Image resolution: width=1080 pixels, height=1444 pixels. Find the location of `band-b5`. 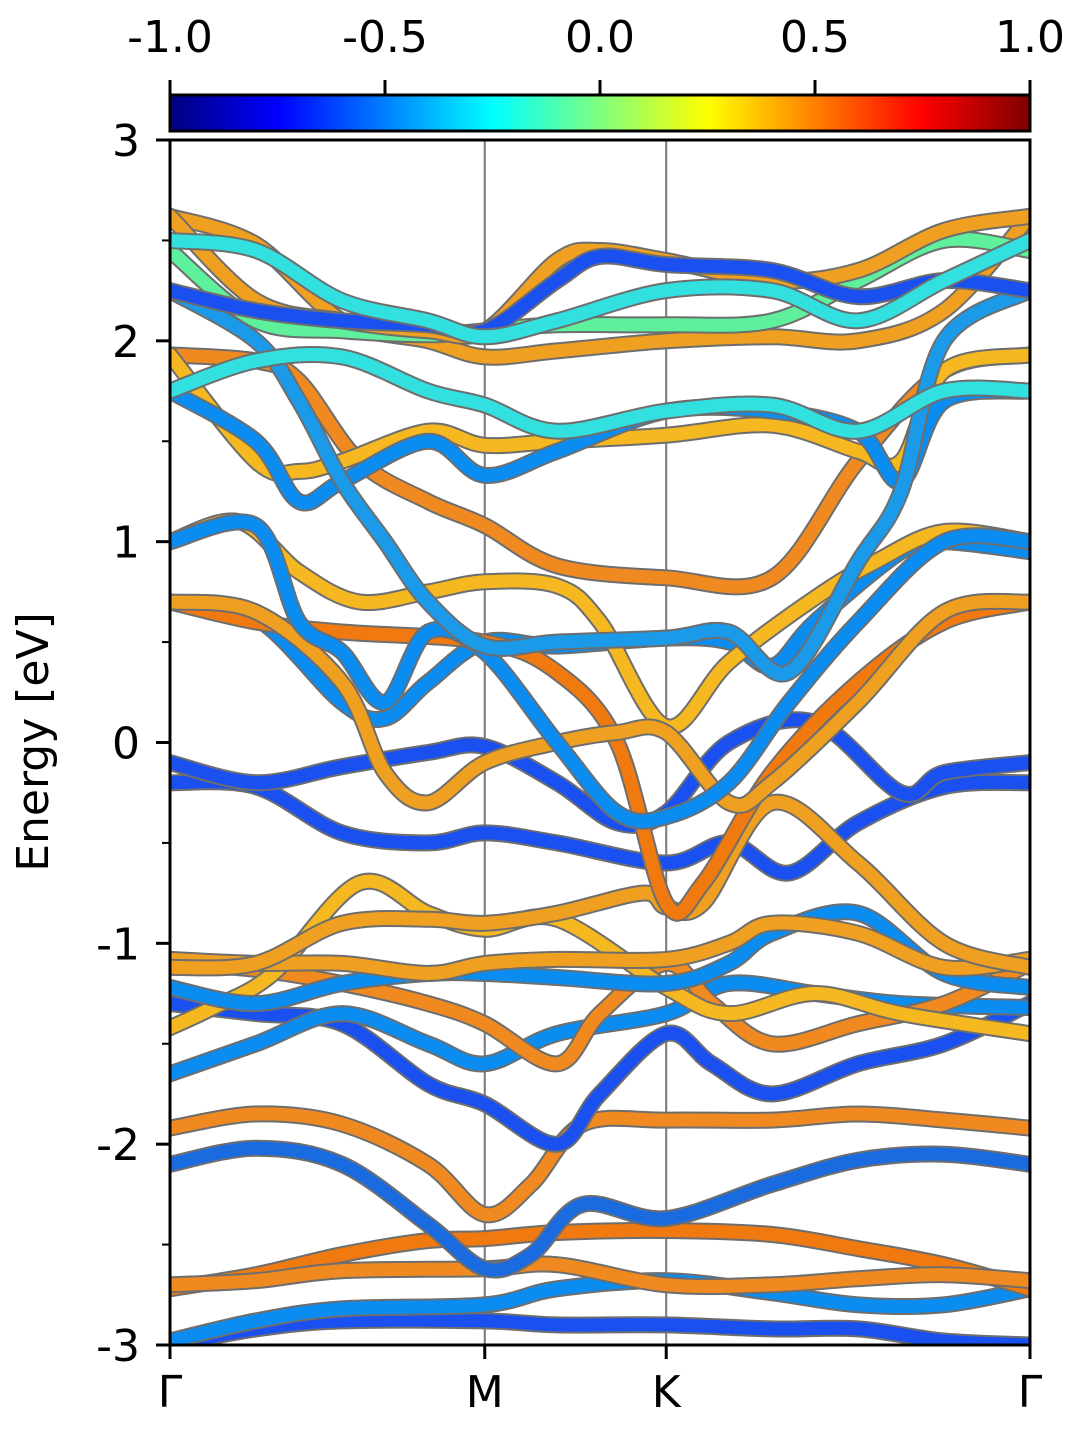

band-b5 is located at coordinates (600, 1209).